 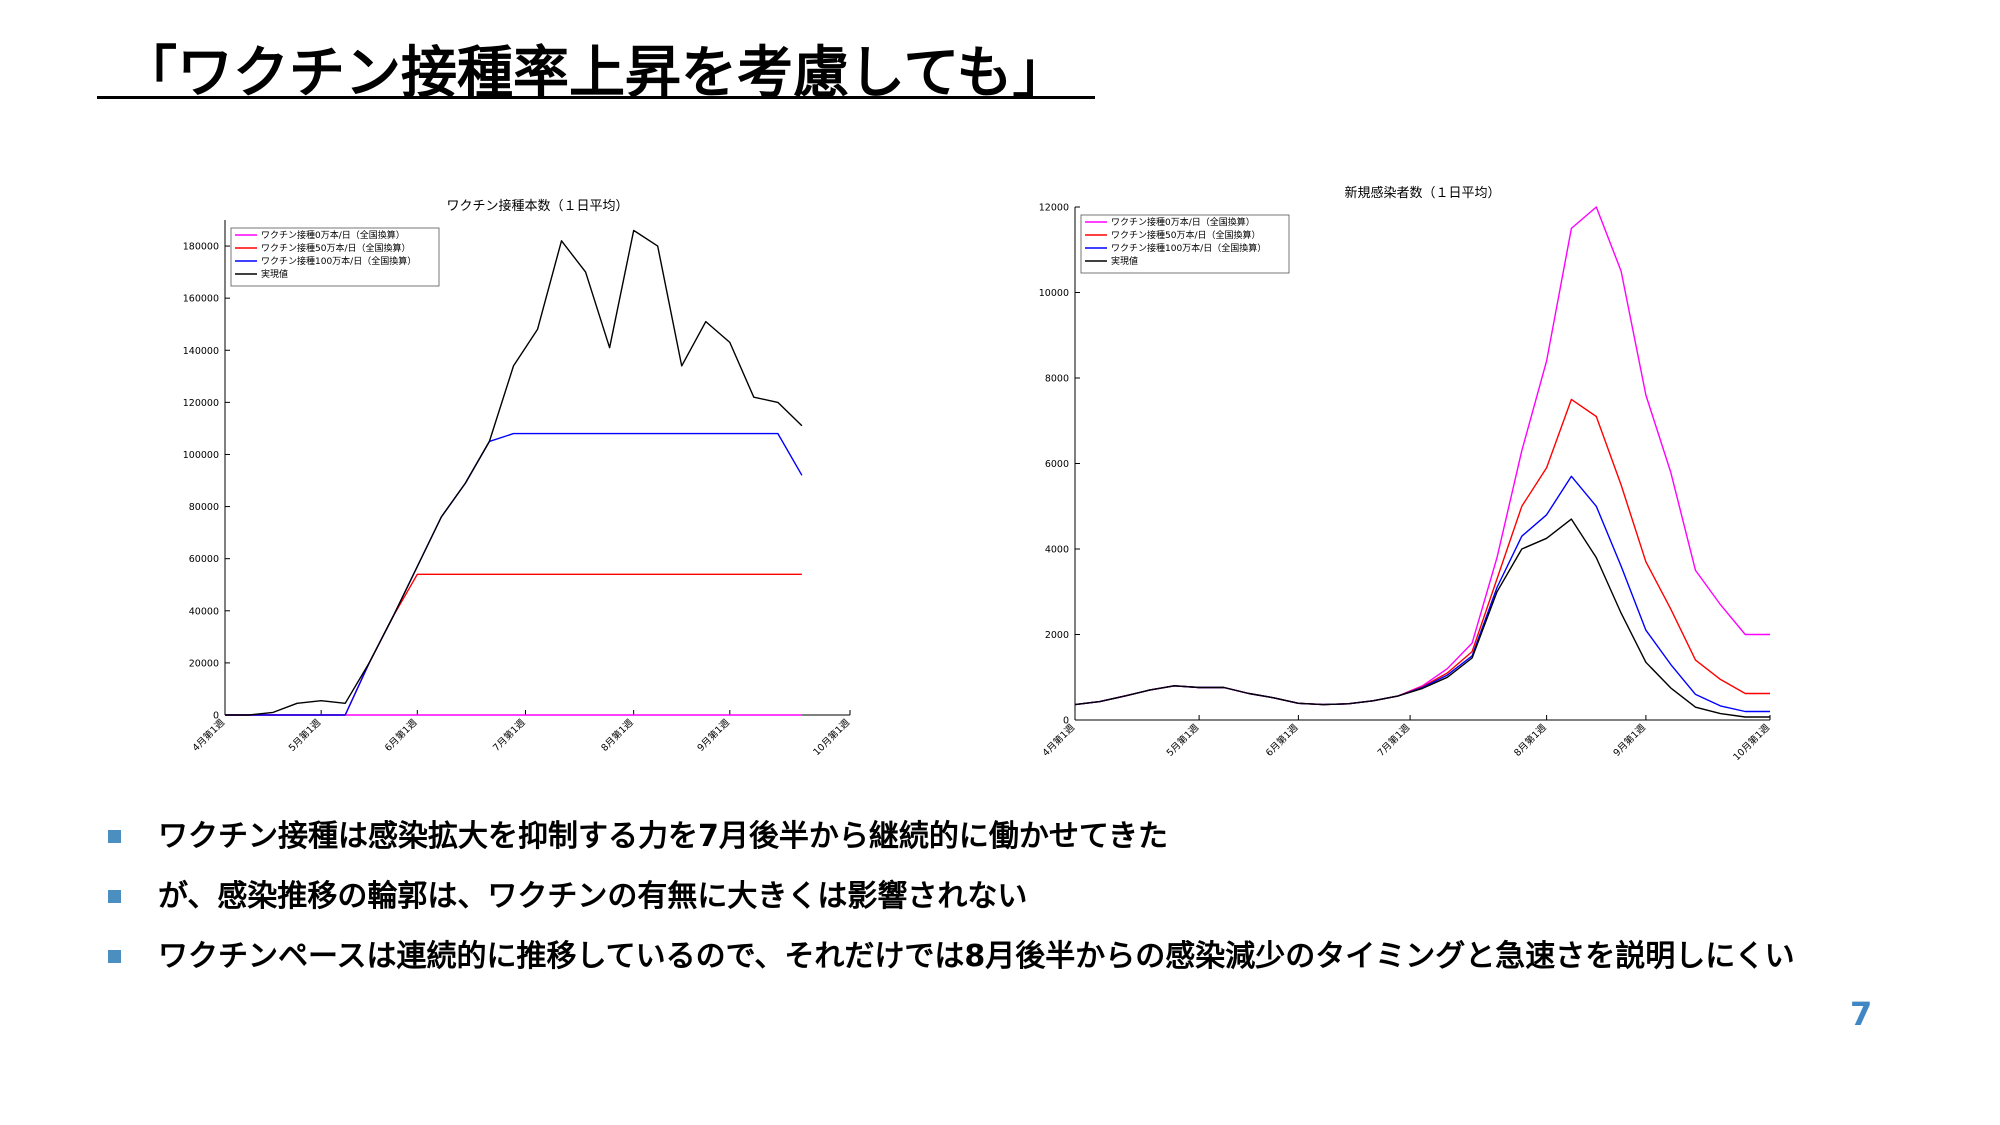 I want to click on title-area: 「ワクチン接種率上昇を考慮しても」, so click(x=596, y=64).